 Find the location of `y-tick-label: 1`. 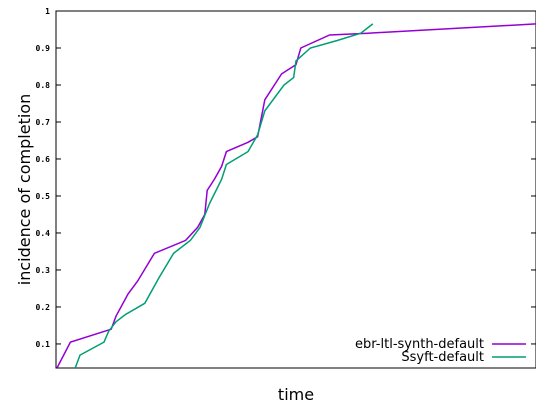

y-tick-label: 1 is located at coordinates (47, 11).